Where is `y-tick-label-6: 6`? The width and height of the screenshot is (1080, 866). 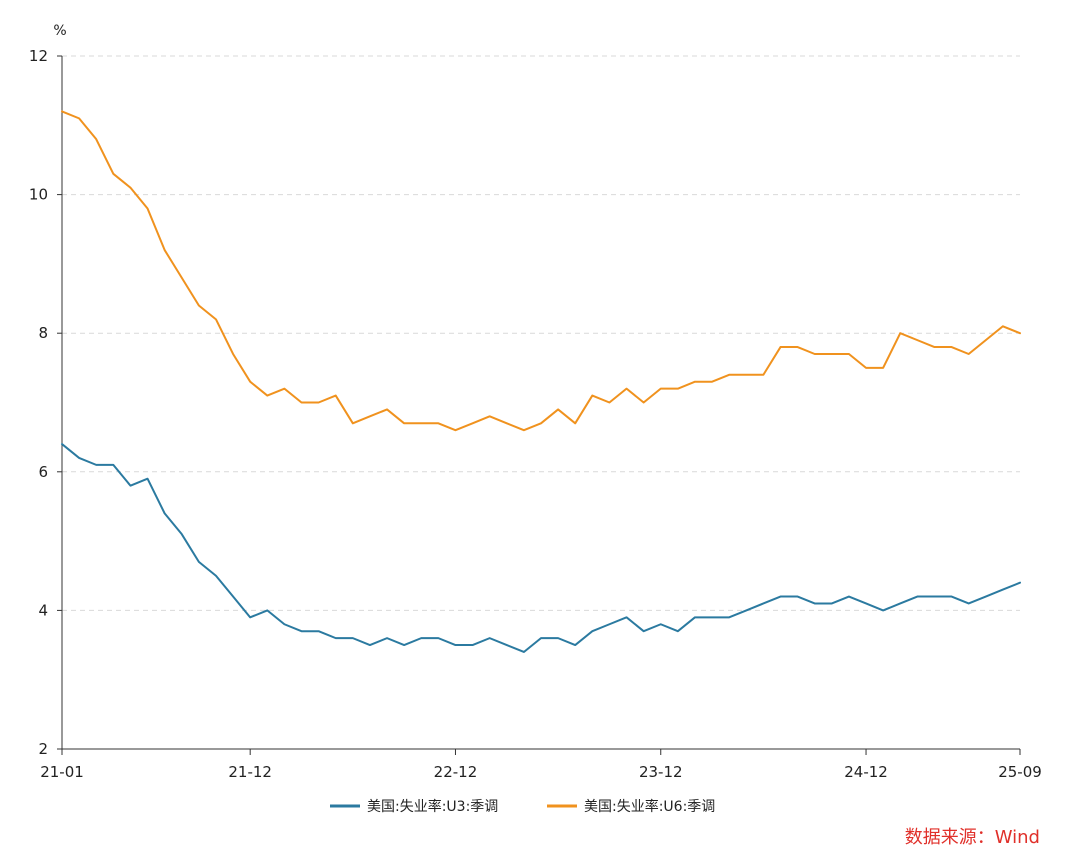
y-tick-label-6: 6 is located at coordinates (43, 472).